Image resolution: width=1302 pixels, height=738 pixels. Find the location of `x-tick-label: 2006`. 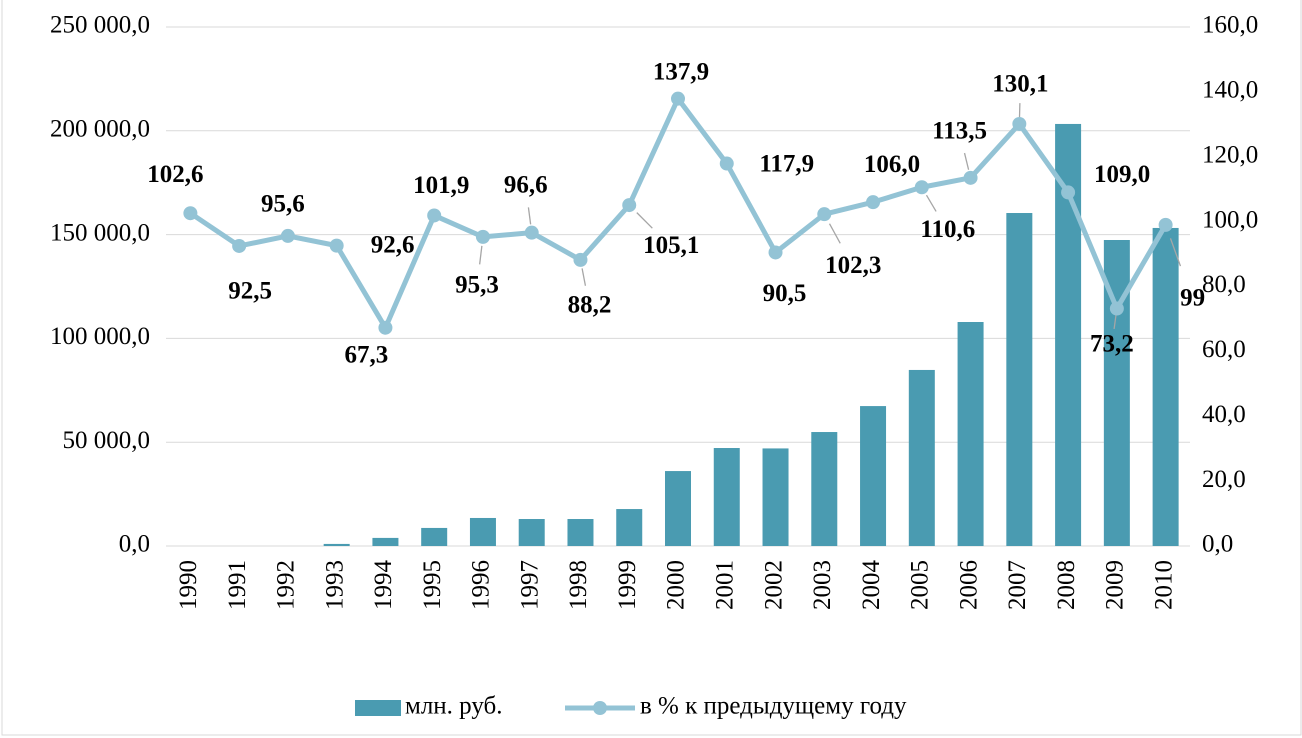

x-tick-label: 2006 is located at coordinates (968, 585).